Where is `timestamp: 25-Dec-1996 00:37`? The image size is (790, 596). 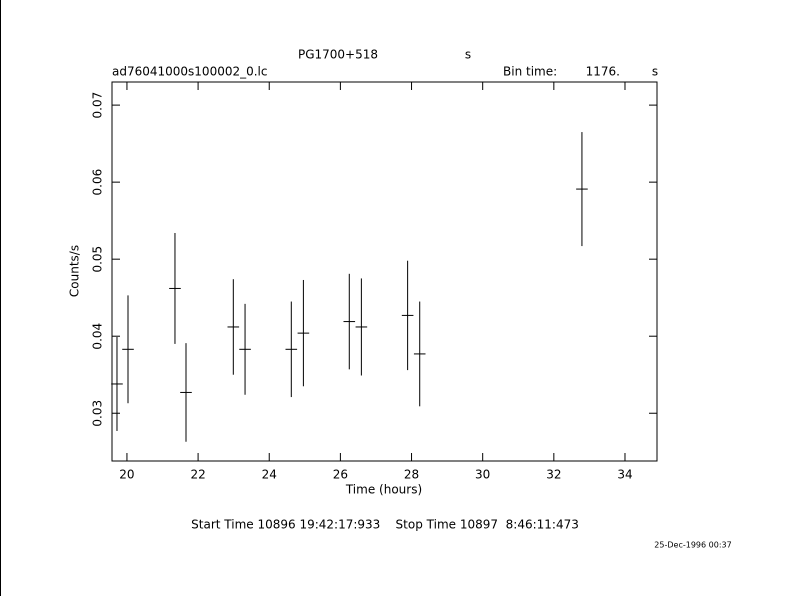 timestamp: 25-Dec-1996 00:37 is located at coordinates (692, 545).